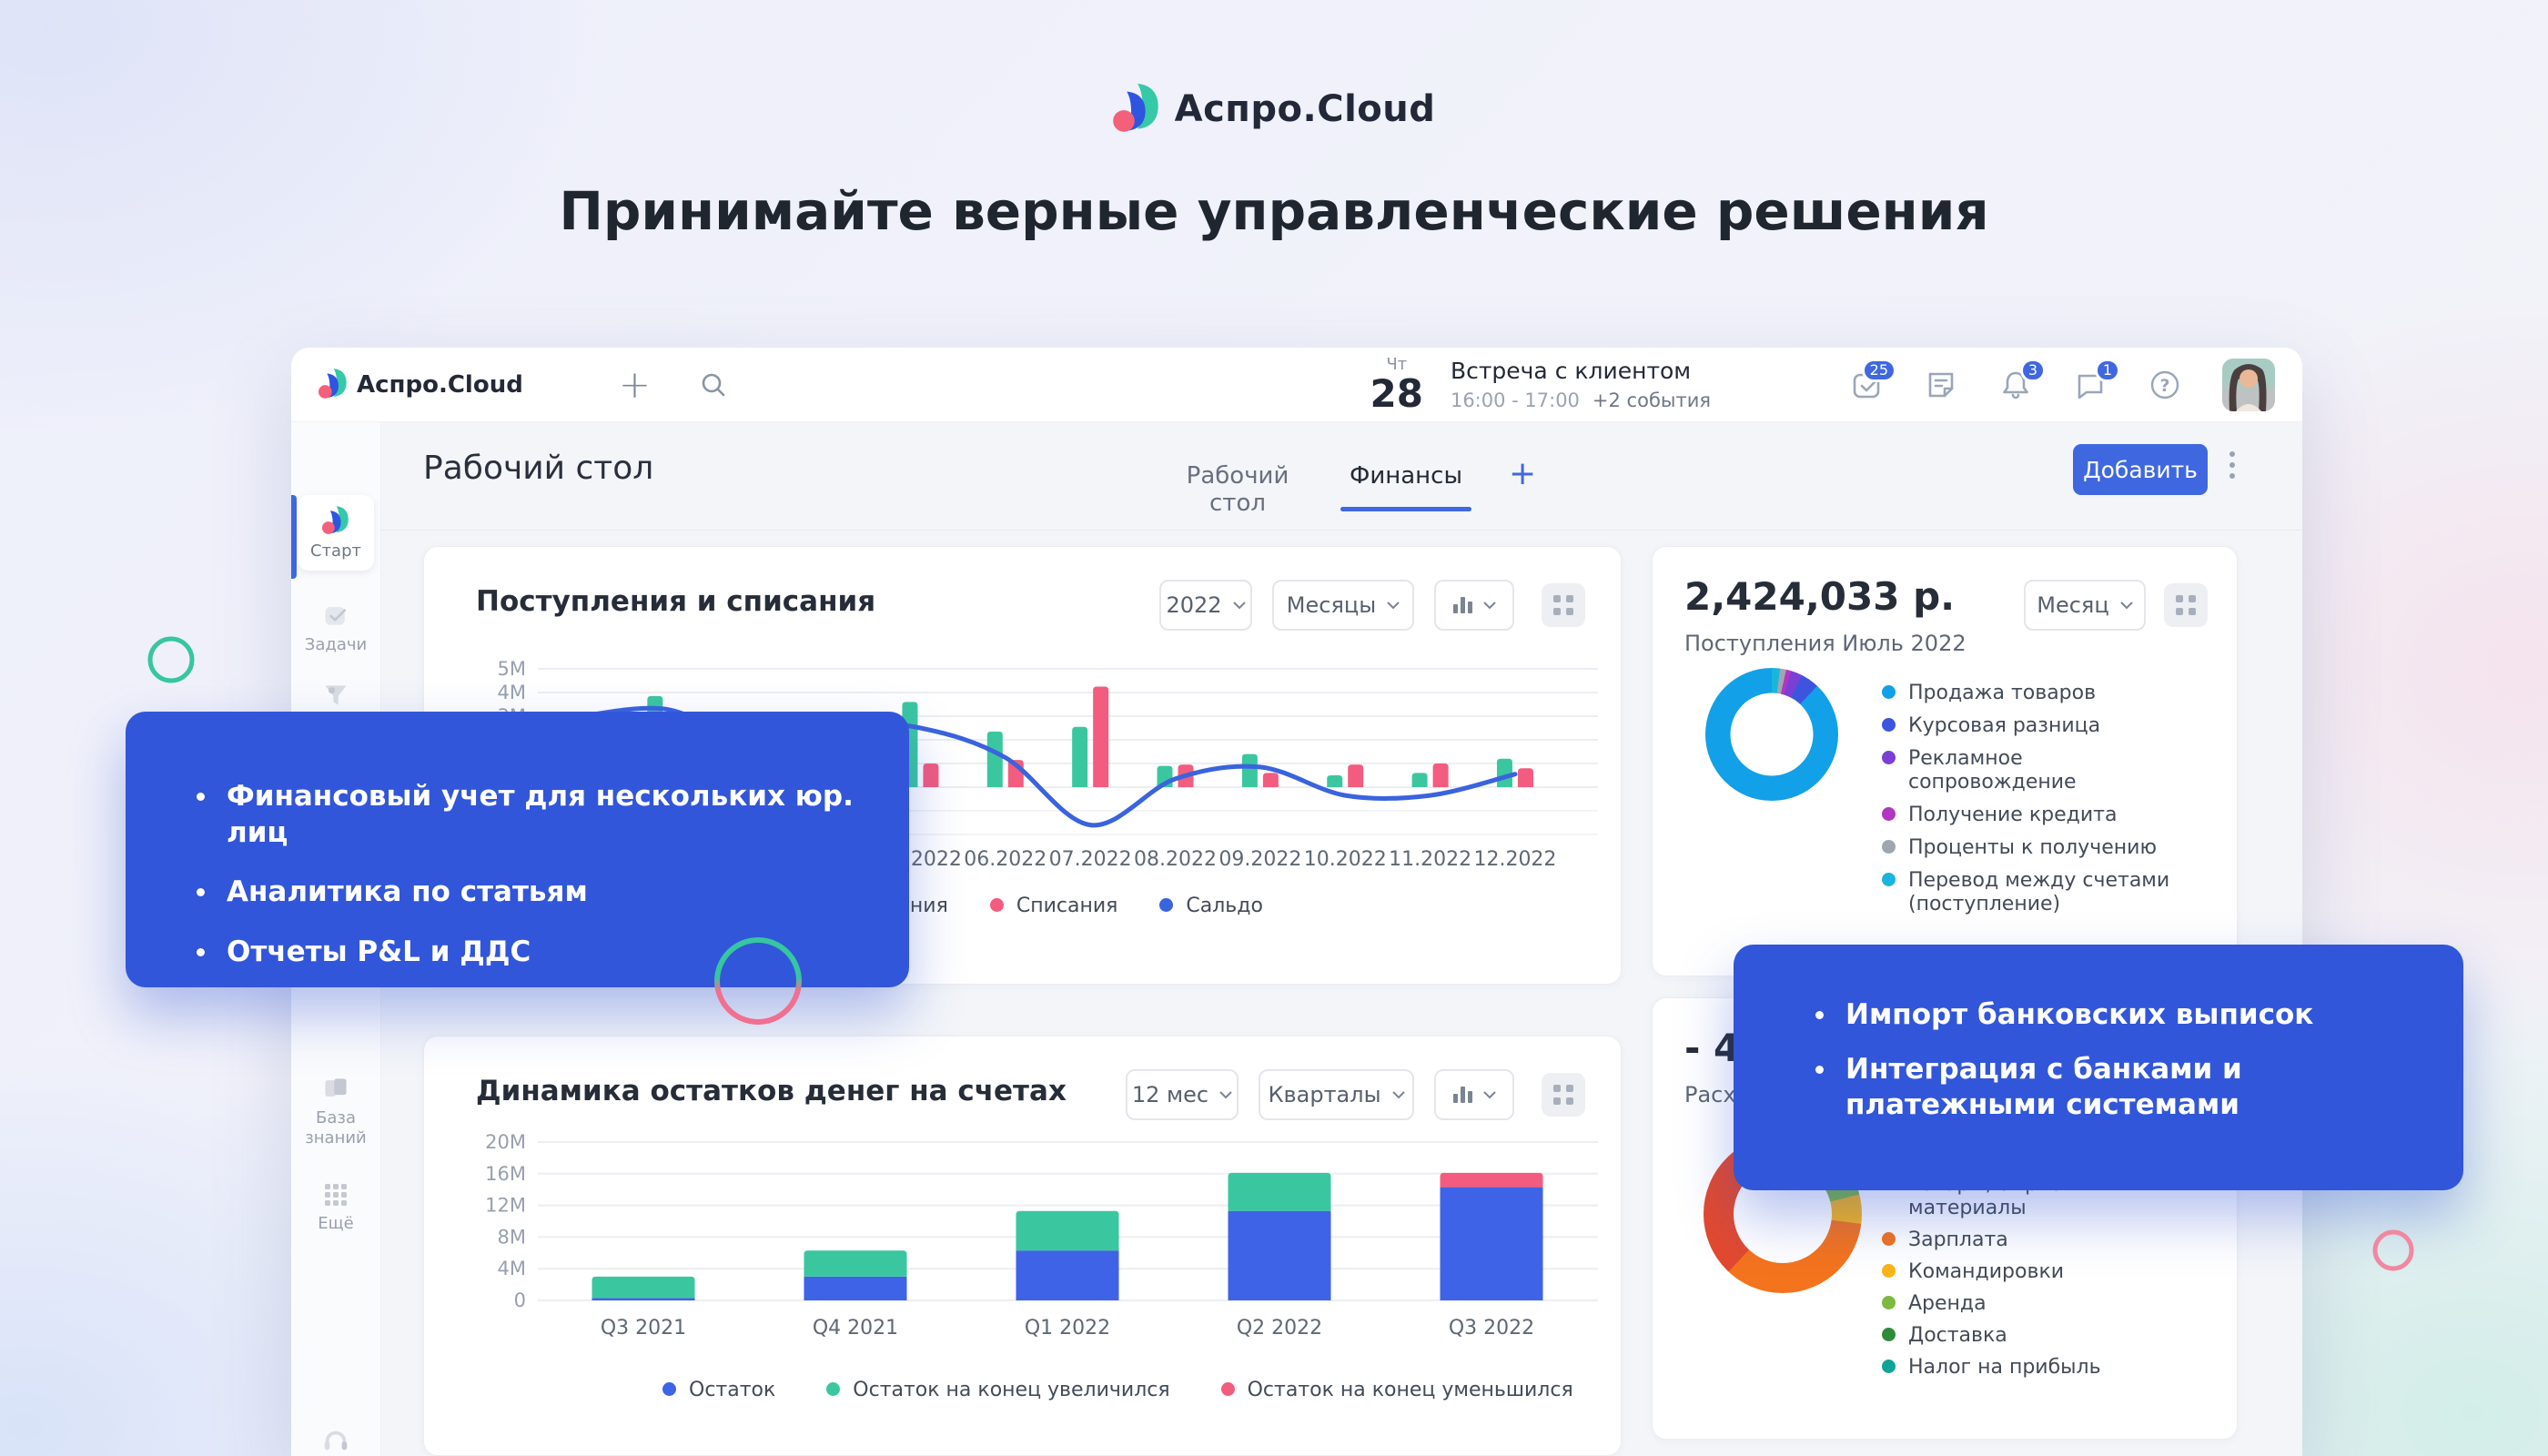 This screenshot has height=1456, width=2548. Describe the element at coordinates (1873, 380) in the screenshot. I see `tasks-icon: 25` at that location.